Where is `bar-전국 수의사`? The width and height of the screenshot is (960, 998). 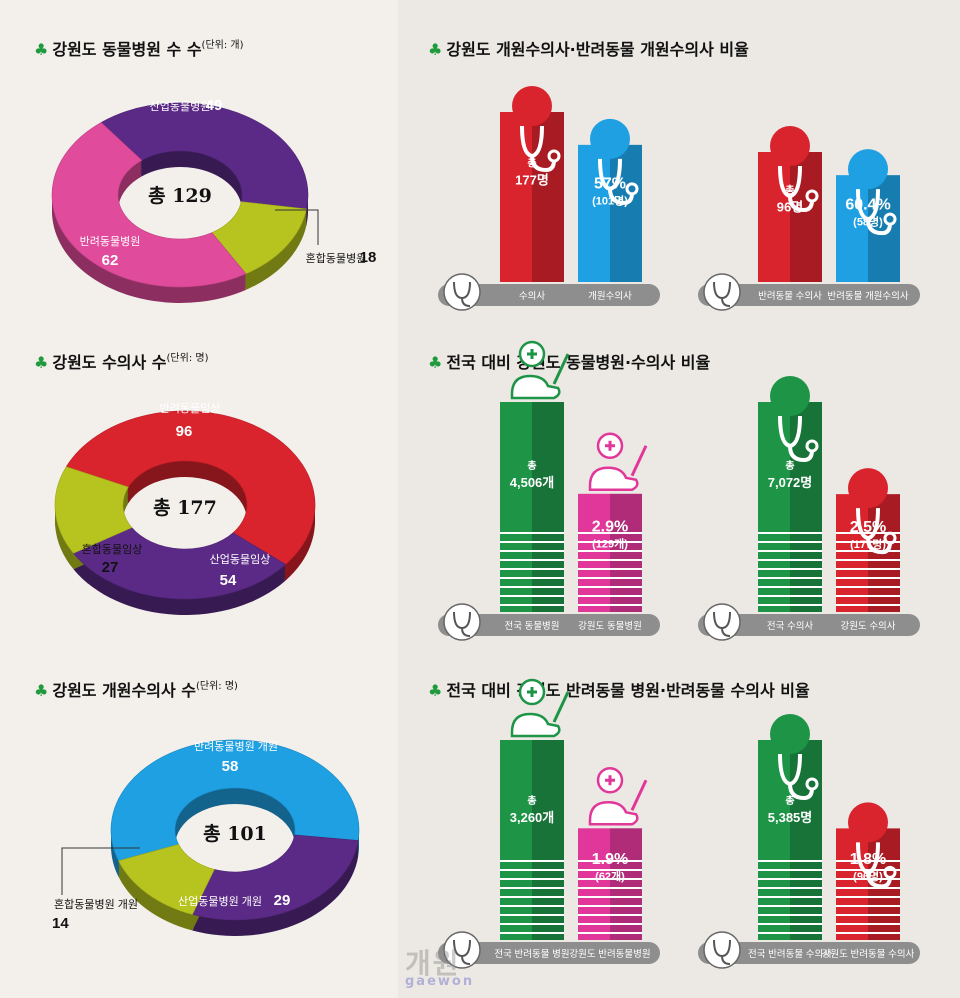 bar-전국 수의사 is located at coordinates (774, 507).